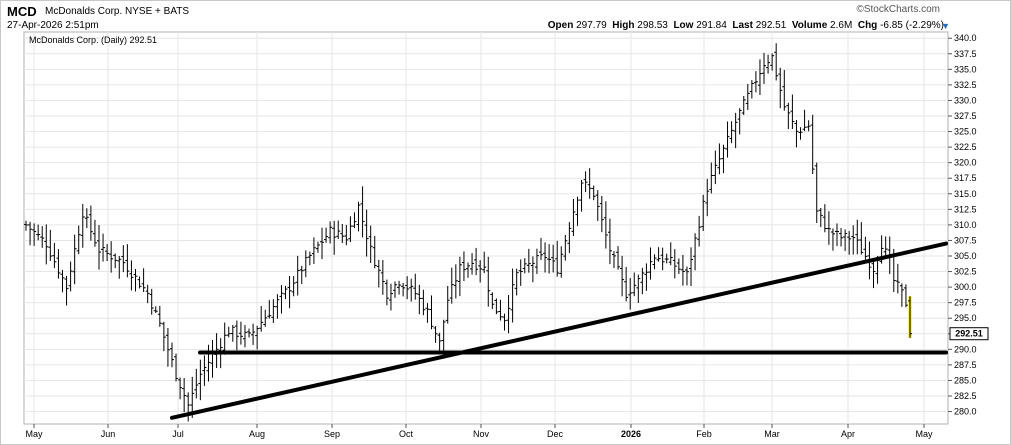 This screenshot has width=1011, height=445. What do you see at coordinates (965, 178) in the screenshot?
I see `y-tick-label: 317.5` at bounding box center [965, 178].